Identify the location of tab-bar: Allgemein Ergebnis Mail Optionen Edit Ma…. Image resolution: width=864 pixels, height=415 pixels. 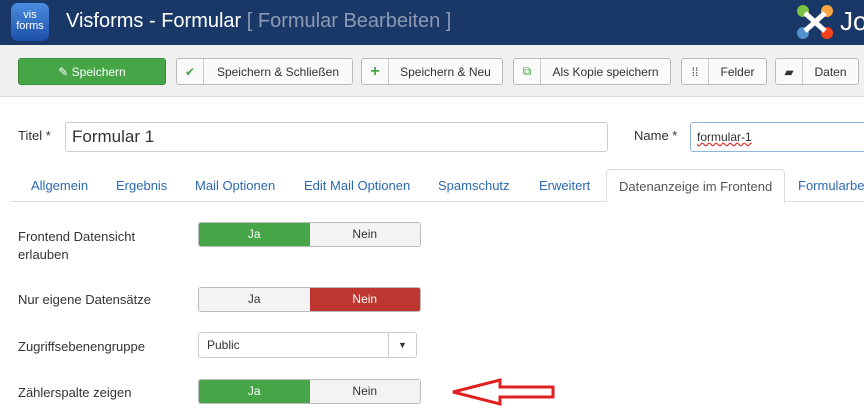
(437, 186).